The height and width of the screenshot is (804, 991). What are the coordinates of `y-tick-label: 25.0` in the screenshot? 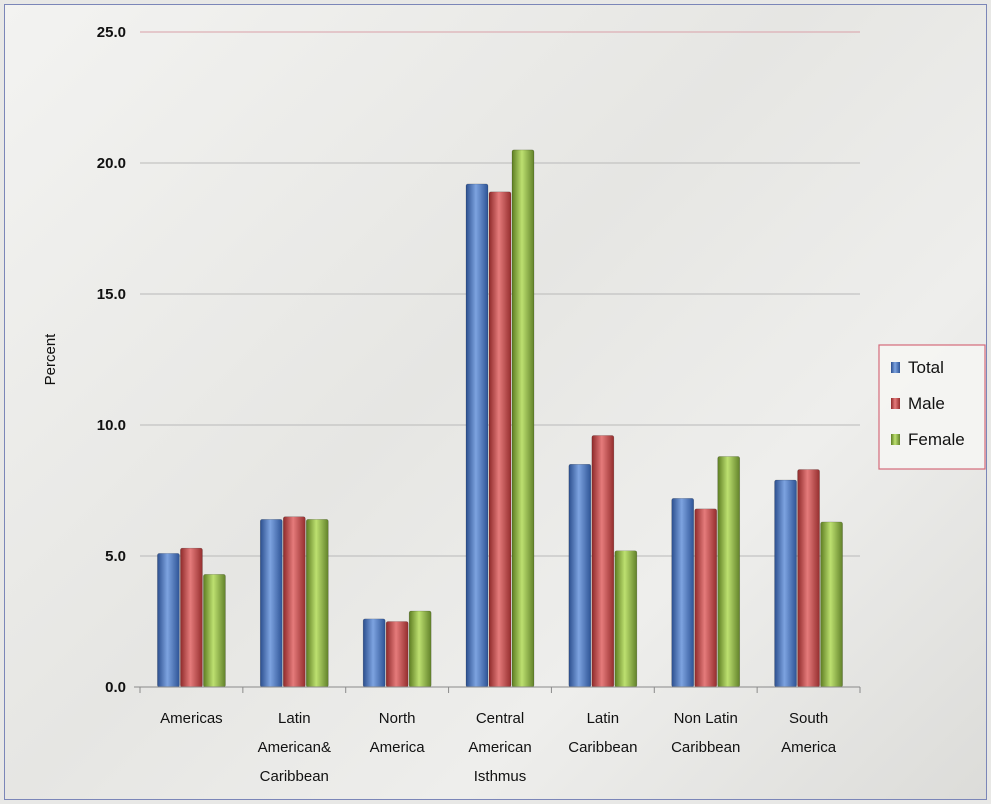 It's located at (111, 32).